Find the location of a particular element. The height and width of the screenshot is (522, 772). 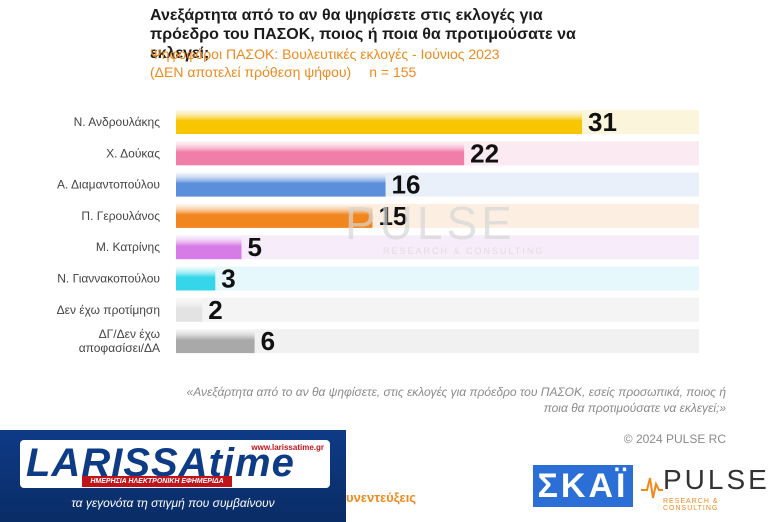

pulse-logo: PULSE RESEARCH & CONSULTING is located at coordinates (704, 488).